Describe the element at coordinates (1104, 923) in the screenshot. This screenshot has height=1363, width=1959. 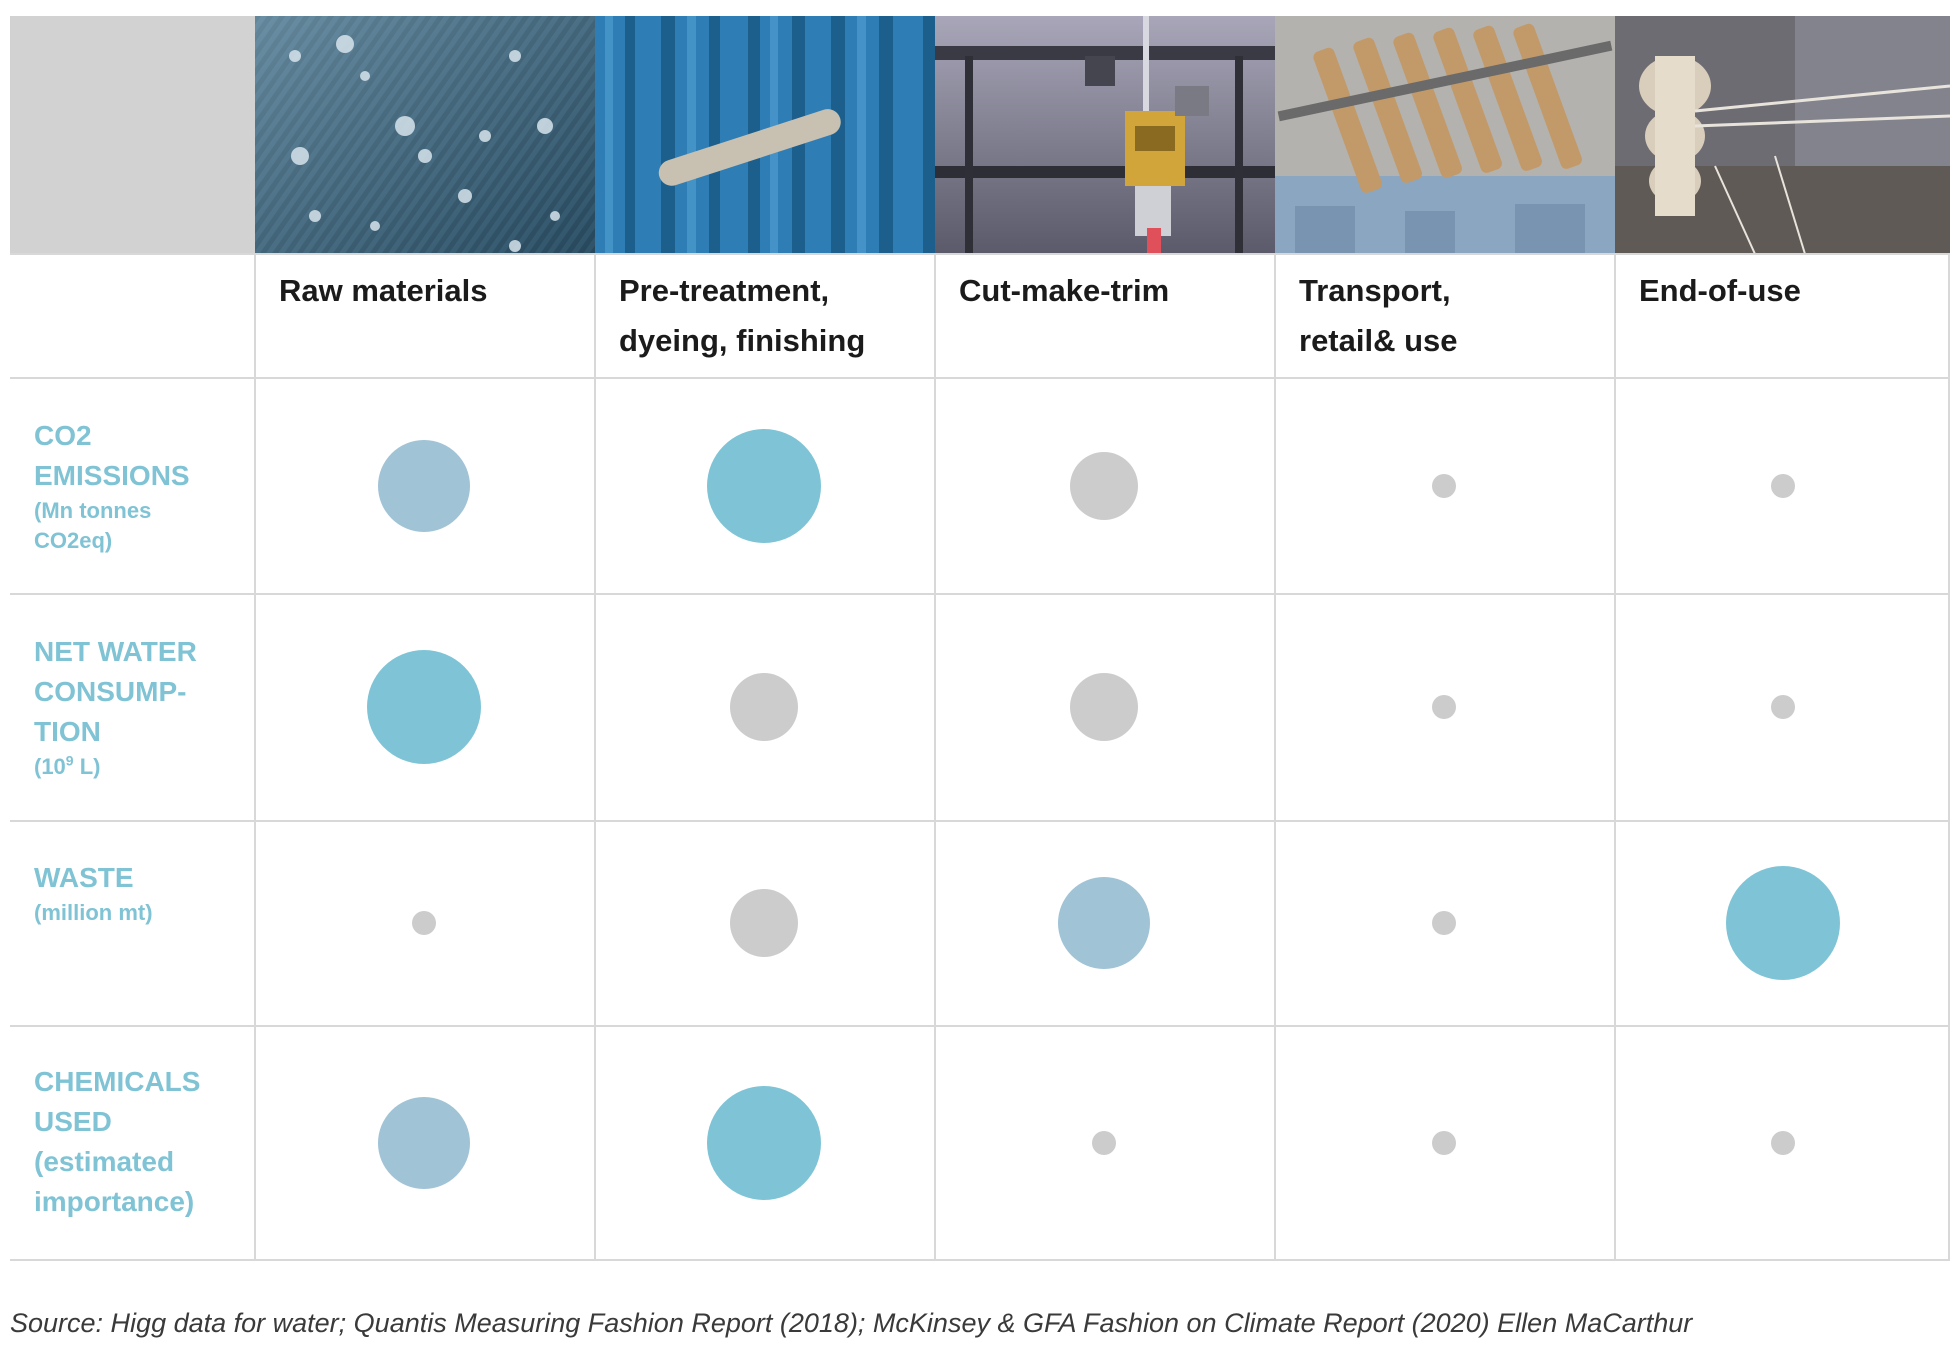
I see `impact-dot-waste-cut-make-trim` at that location.